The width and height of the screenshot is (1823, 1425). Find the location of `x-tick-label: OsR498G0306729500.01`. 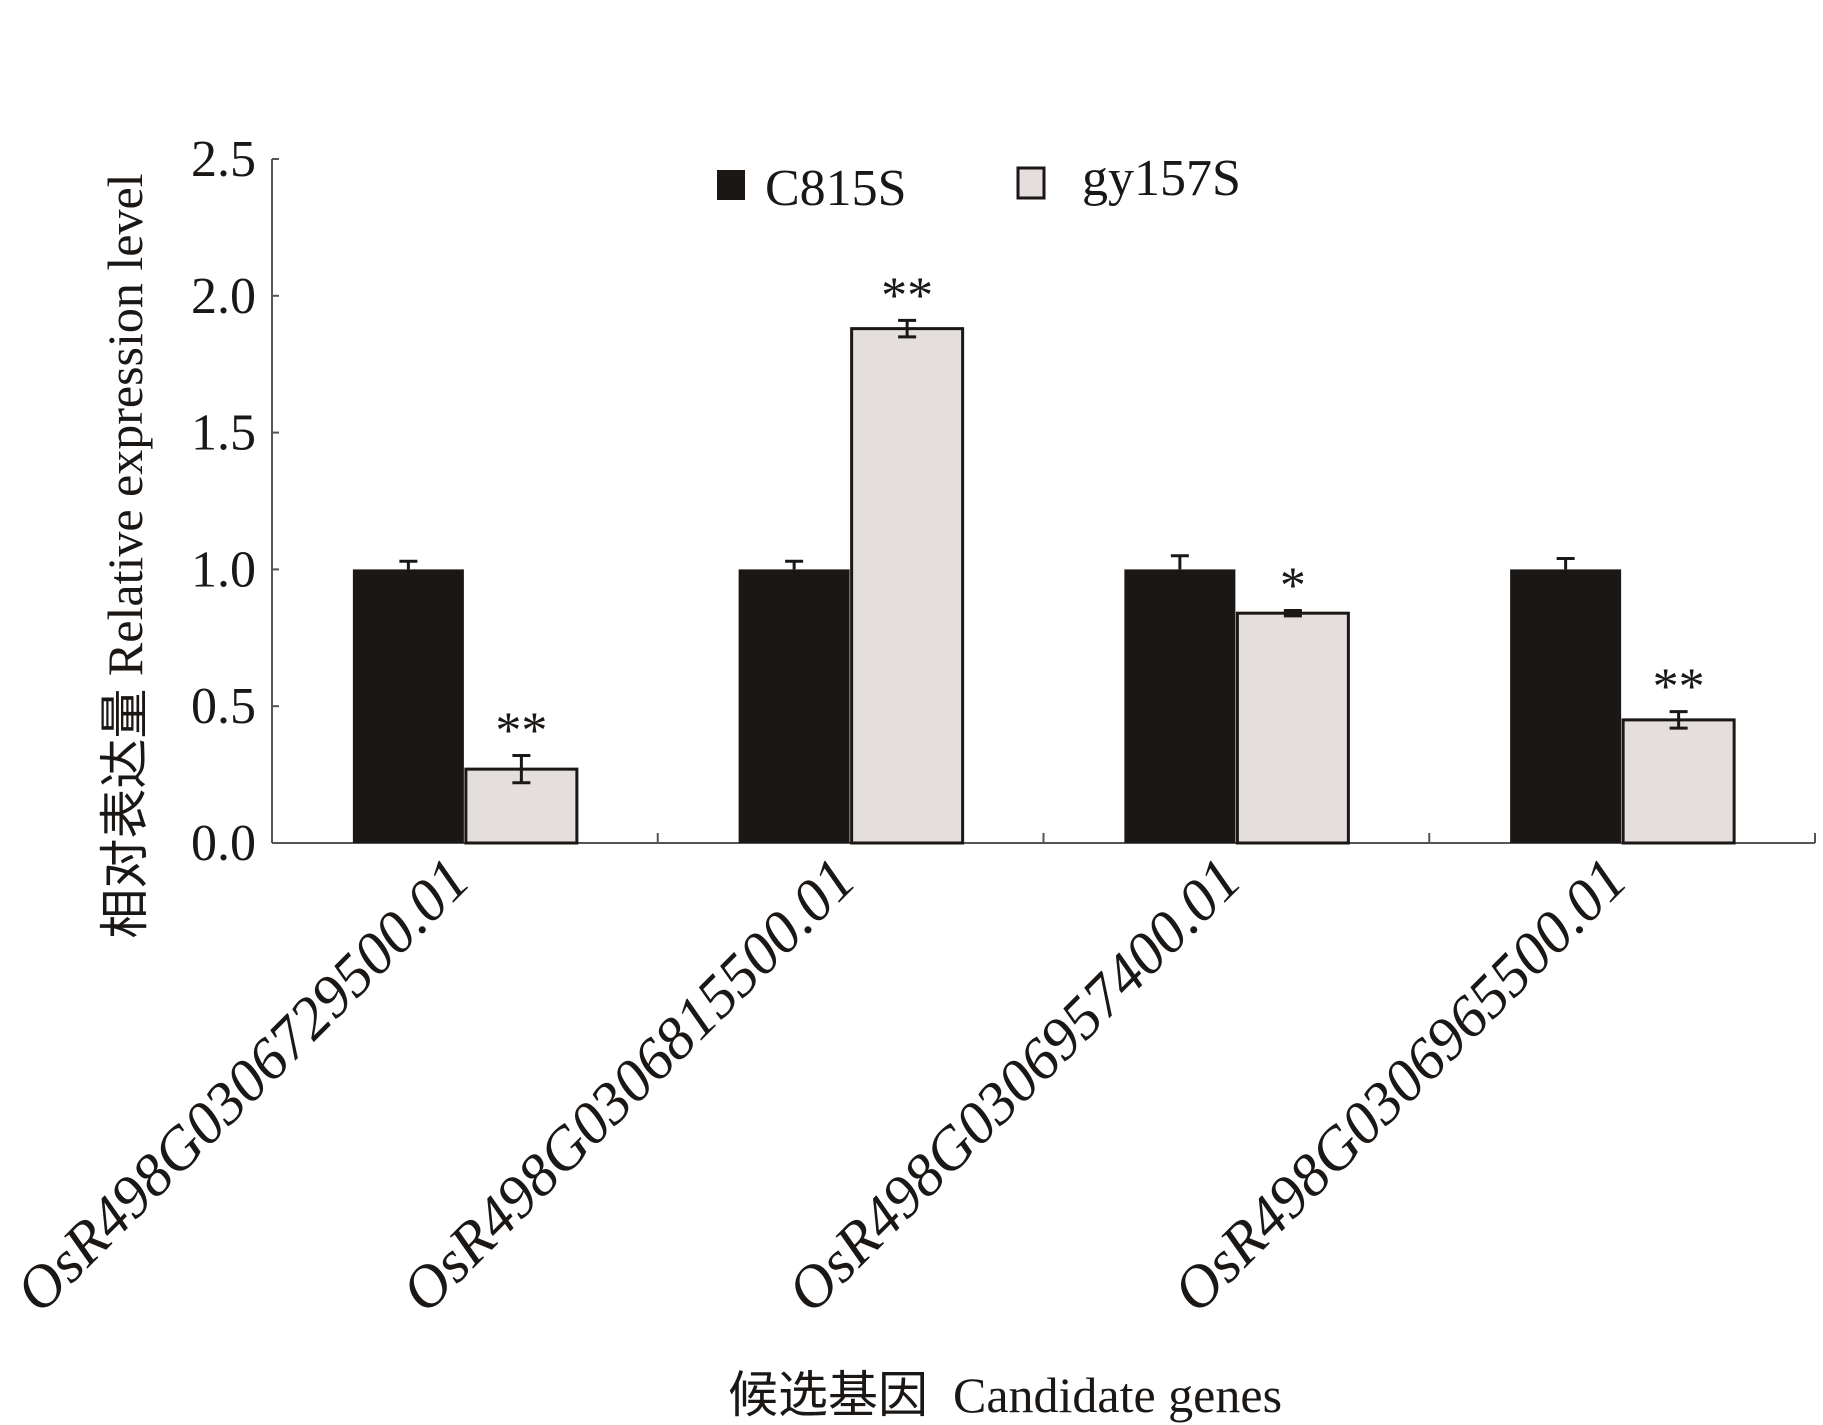

x-tick-label: OsR498G0306729500.01 is located at coordinates (242, 1085).